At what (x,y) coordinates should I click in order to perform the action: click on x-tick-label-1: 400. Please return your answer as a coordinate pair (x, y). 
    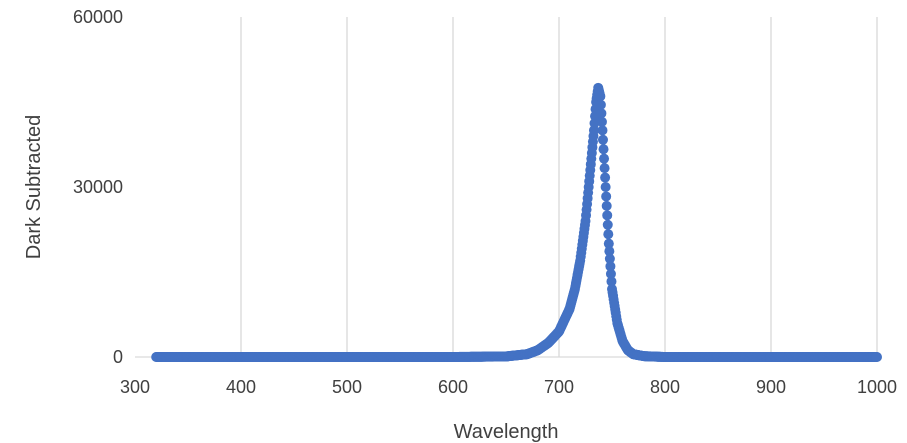
    Looking at the image, I should click on (241, 387).